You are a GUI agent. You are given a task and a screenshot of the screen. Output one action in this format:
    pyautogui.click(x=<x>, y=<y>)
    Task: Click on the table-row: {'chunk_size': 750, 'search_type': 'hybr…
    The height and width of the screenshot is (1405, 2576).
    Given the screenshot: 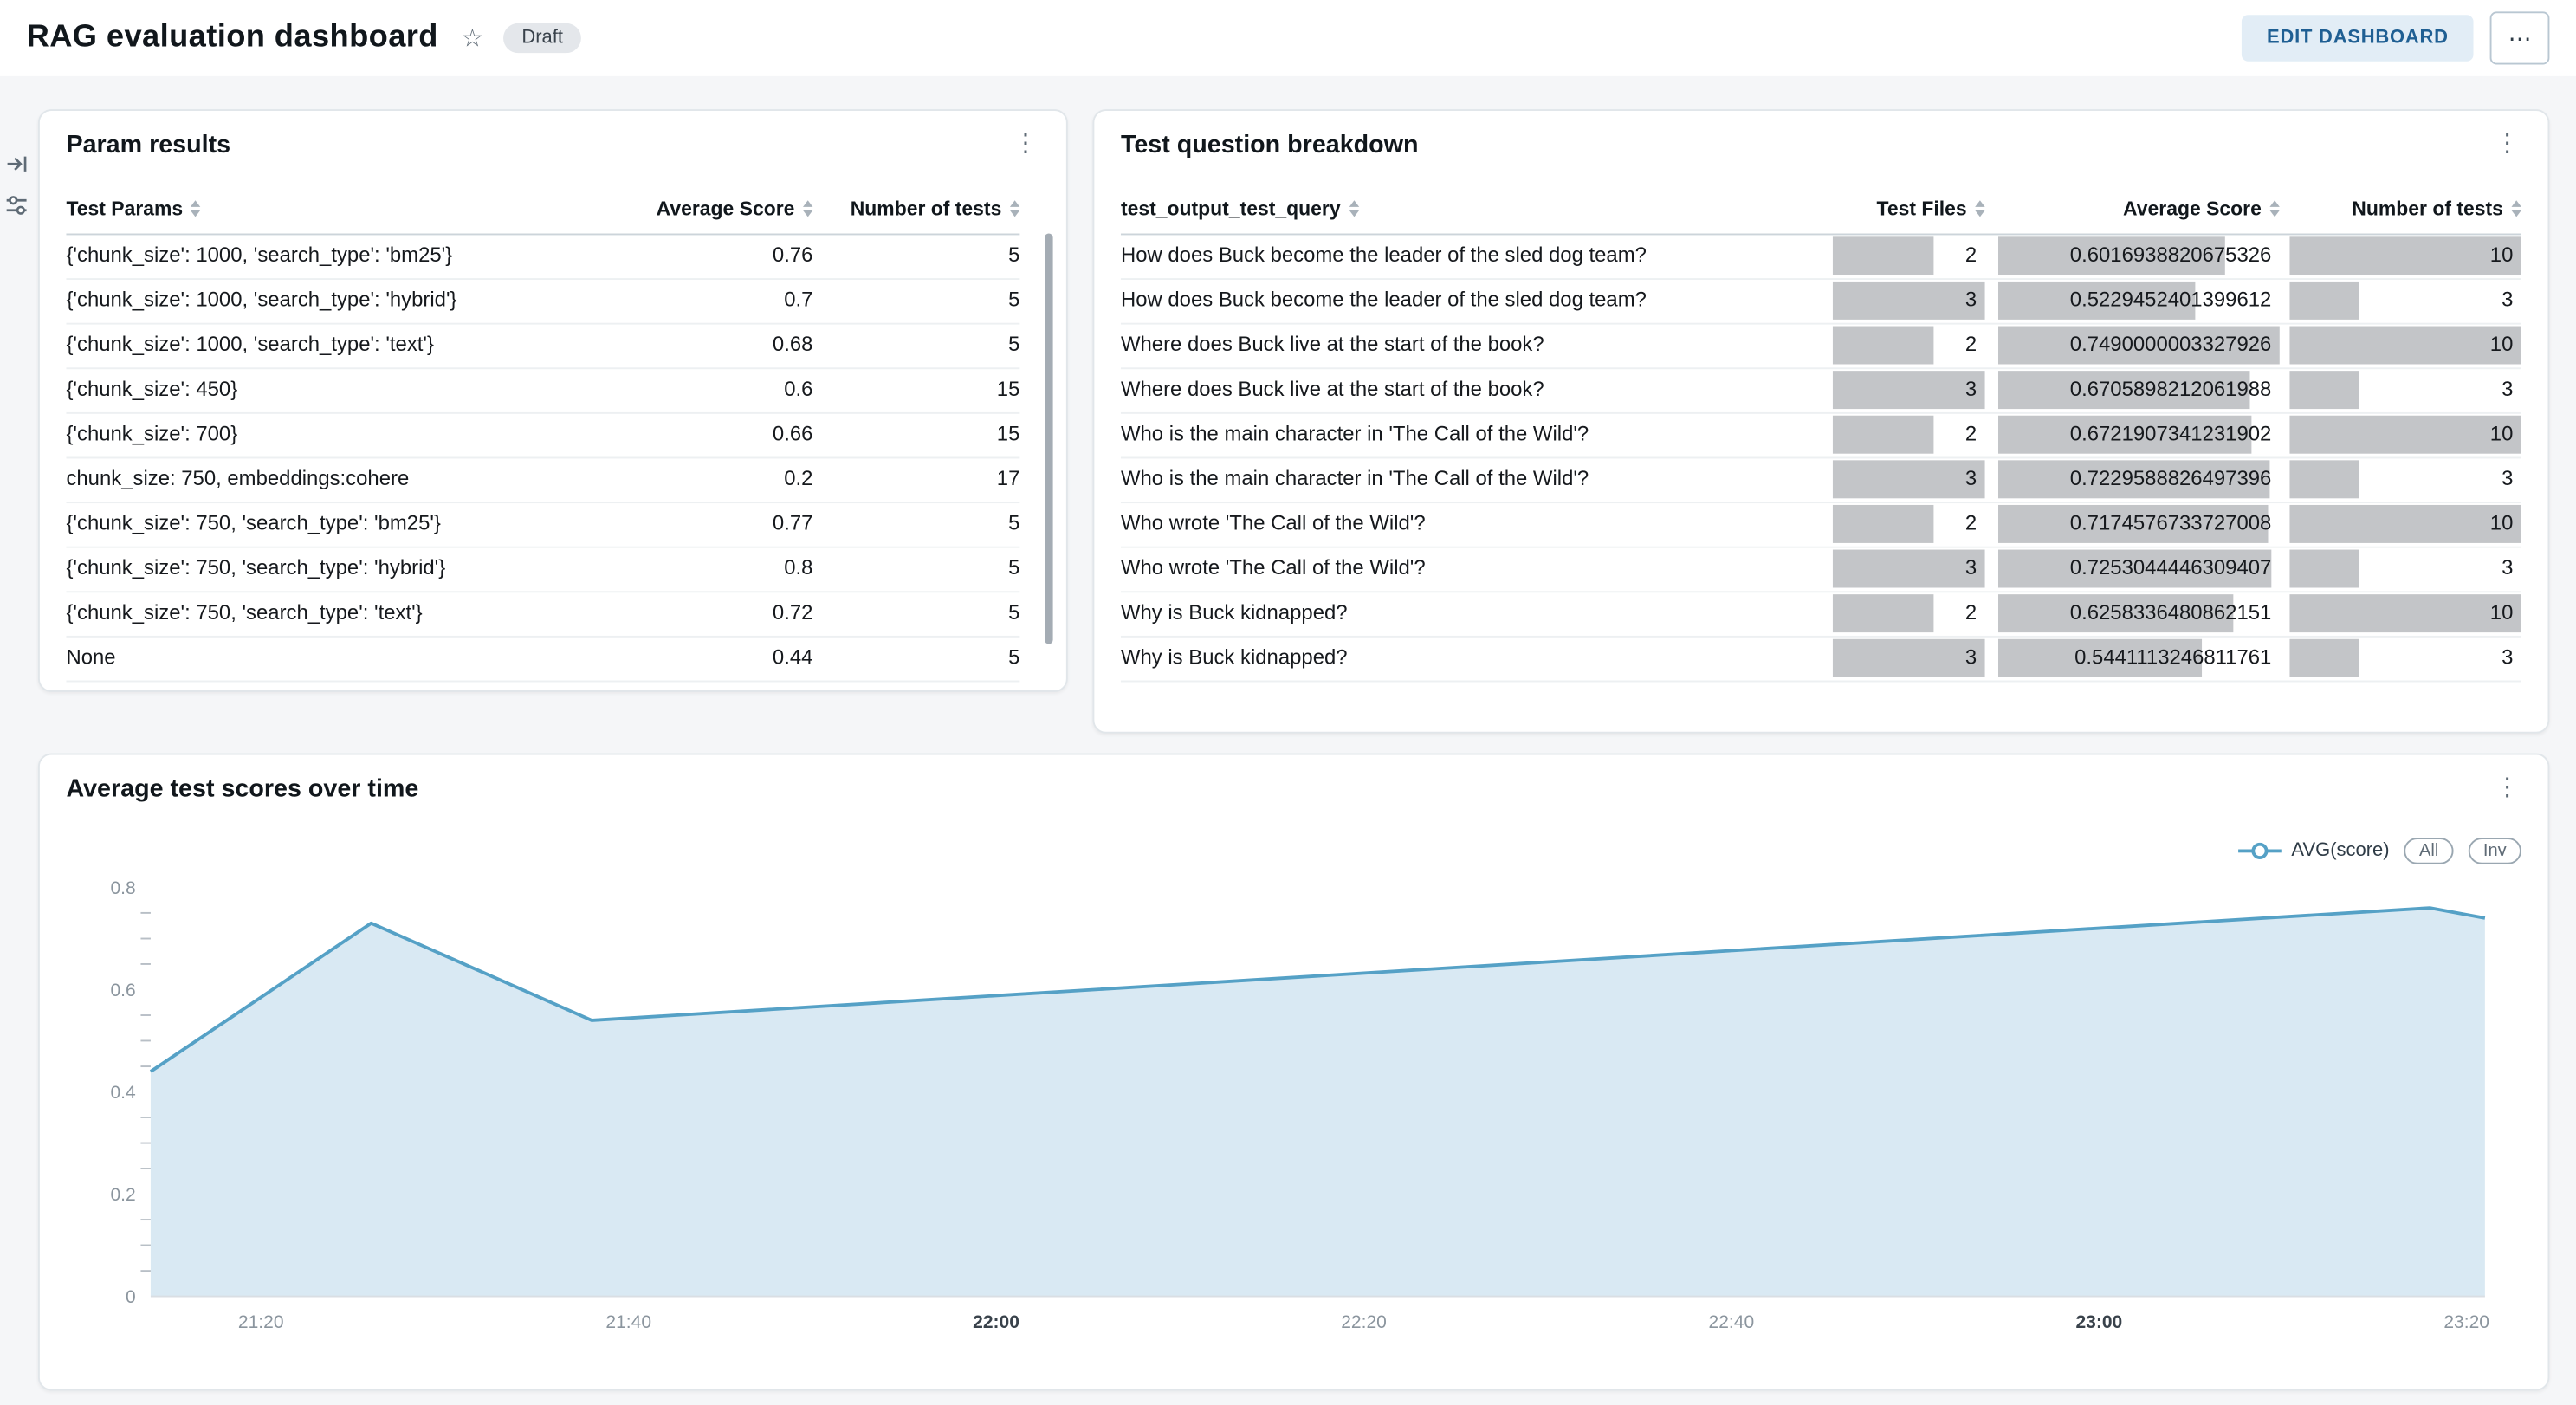 What is the action you would take?
    pyautogui.click(x=543, y=570)
    